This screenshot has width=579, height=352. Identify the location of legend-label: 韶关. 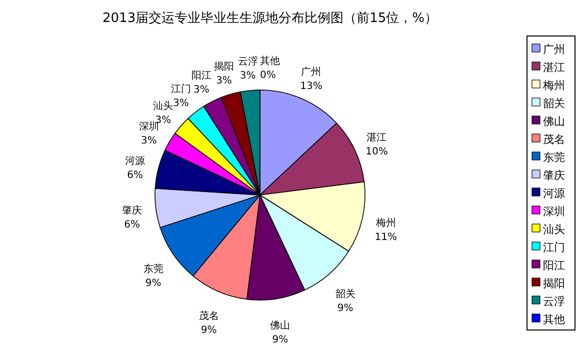
(554, 103).